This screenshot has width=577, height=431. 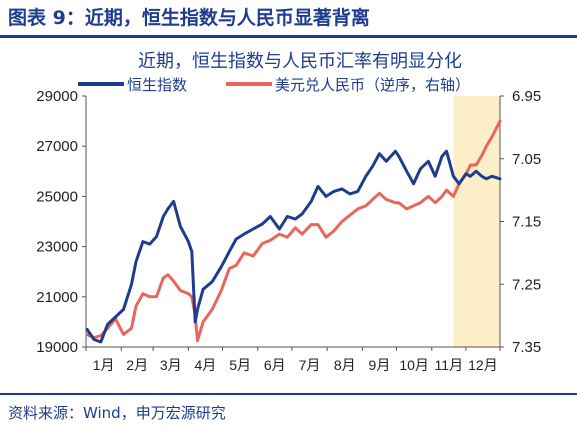 What do you see at coordinates (171, 365) in the screenshot?
I see `x-tick-label: 3月` at bounding box center [171, 365].